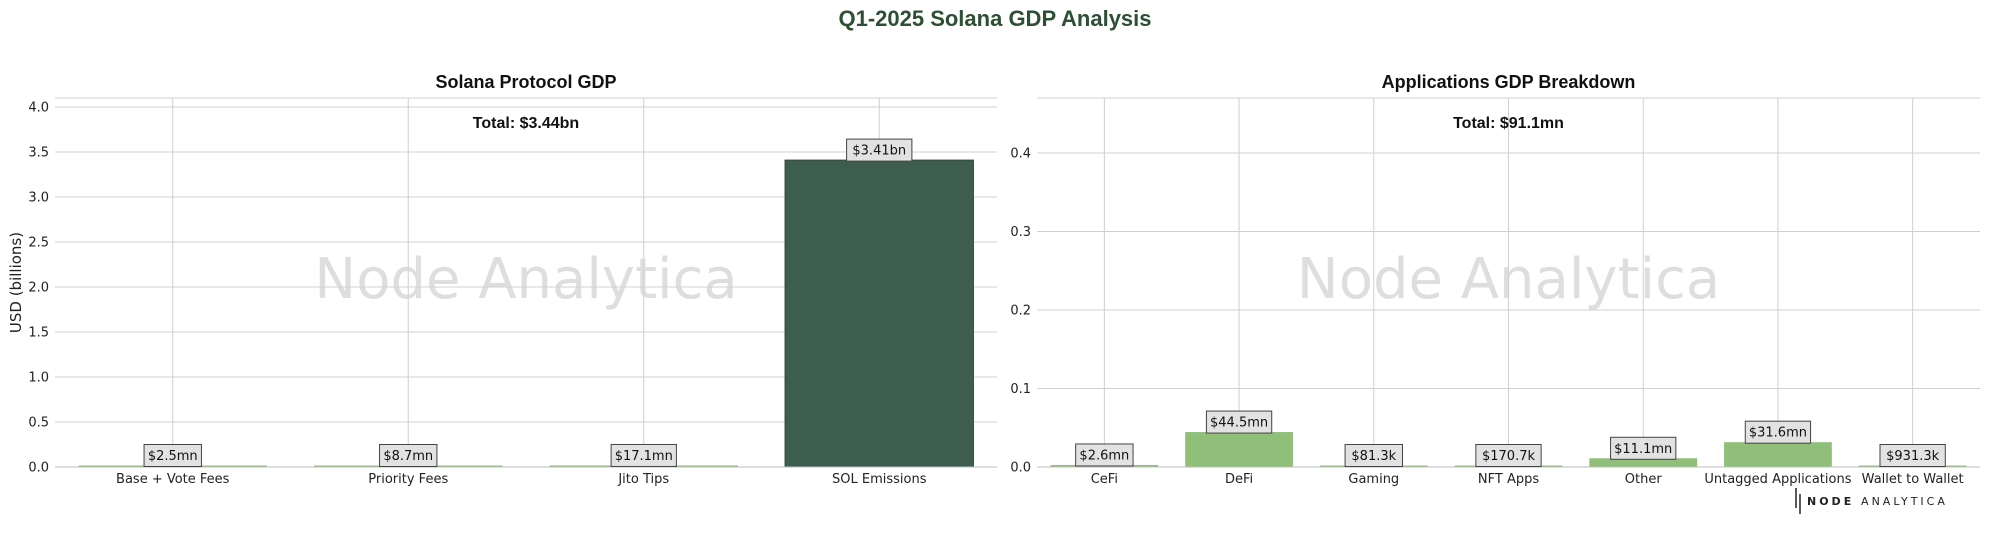 The image size is (1990, 535). What do you see at coordinates (643, 479) in the screenshot?
I see `panel1-x-tick-label: Jito Tips` at bounding box center [643, 479].